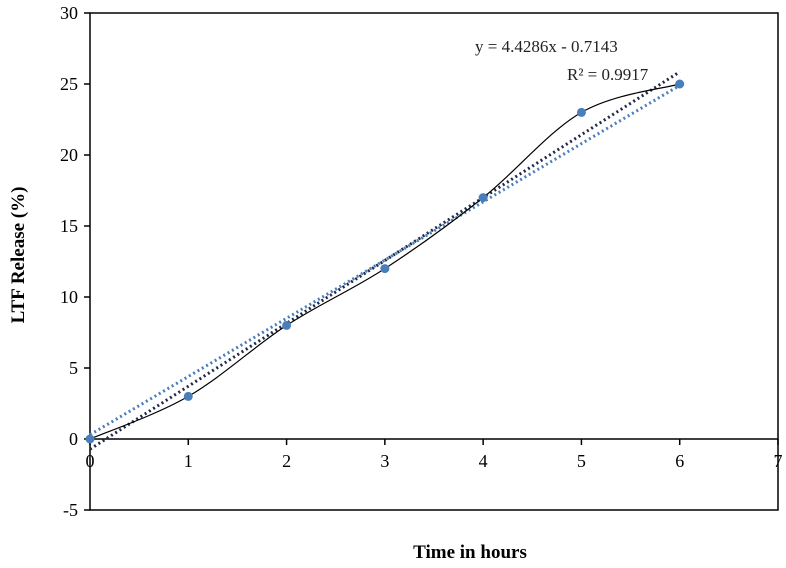 This screenshot has width=786, height=568. What do you see at coordinates (778, 461) in the screenshot?
I see `x-tick-label: 7` at bounding box center [778, 461].